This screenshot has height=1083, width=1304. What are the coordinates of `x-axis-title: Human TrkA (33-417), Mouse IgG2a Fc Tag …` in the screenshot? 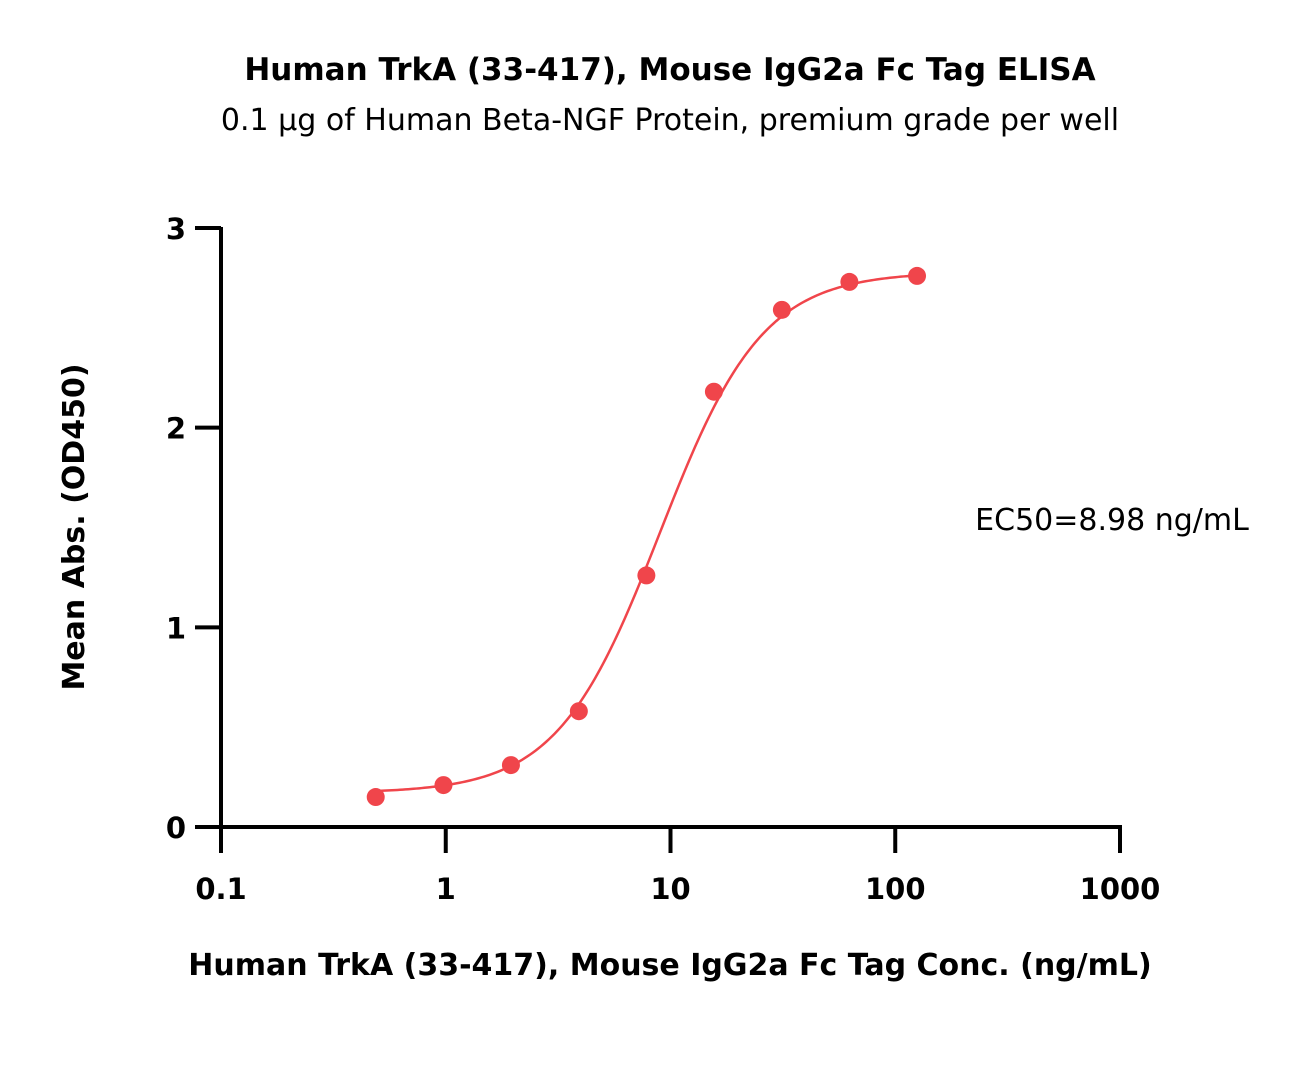 It's located at (669, 965).